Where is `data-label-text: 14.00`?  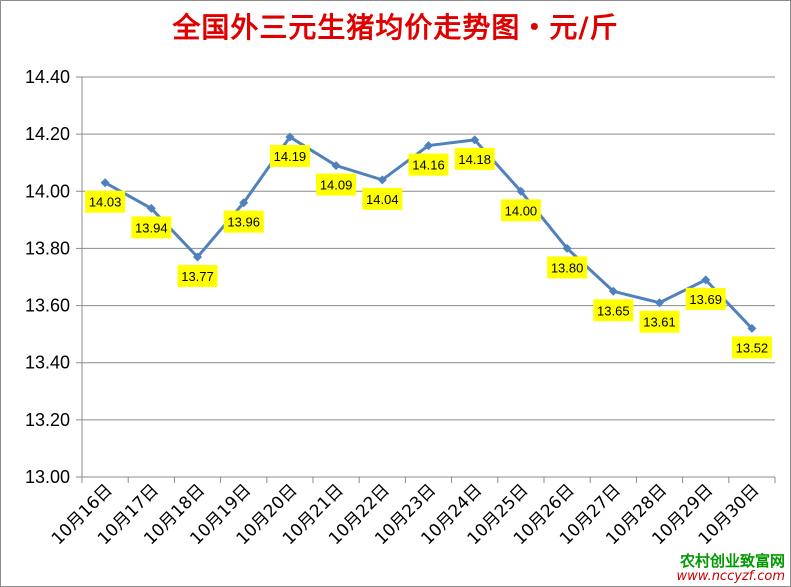
data-label-text: 14.00 is located at coordinates (521, 210).